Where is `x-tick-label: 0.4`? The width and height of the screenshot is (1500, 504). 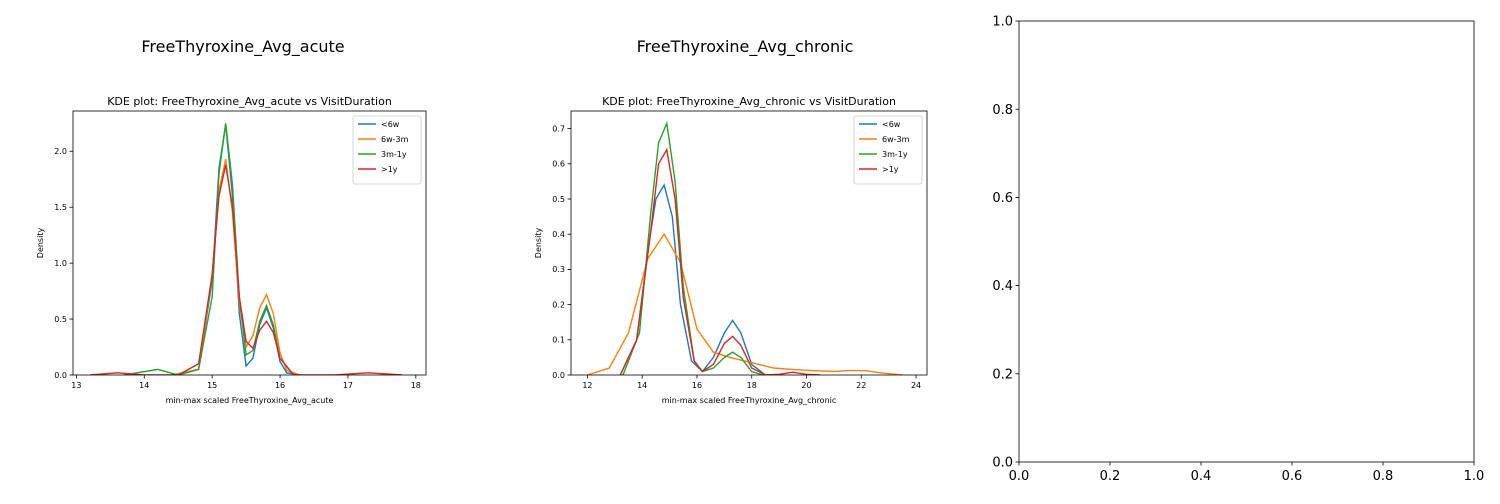 x-tick-label: 0.4 is located at coordinates (1201, 476).